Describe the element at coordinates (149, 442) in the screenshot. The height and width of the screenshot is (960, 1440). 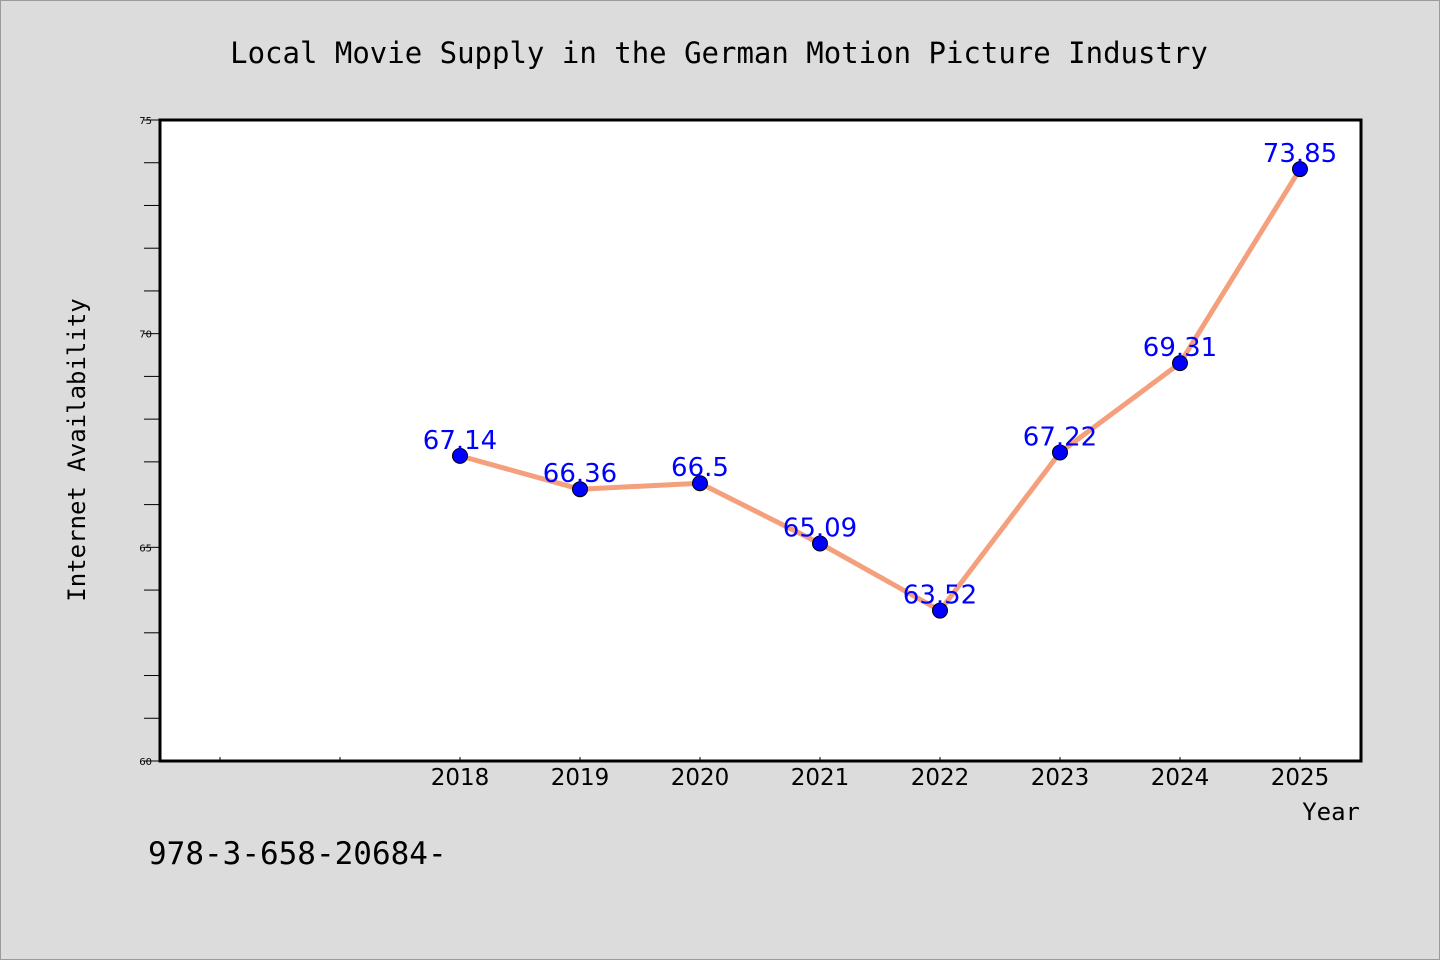
I see `y-axis: 60 65 70 75` at that location.